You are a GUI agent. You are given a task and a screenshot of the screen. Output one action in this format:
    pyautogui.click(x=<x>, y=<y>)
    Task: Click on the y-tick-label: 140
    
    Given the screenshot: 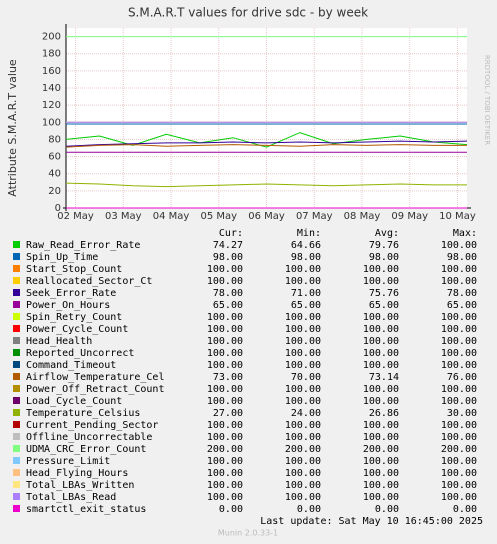 What is the action you would take?
    pyautogui.click(x=51, y=88)
    